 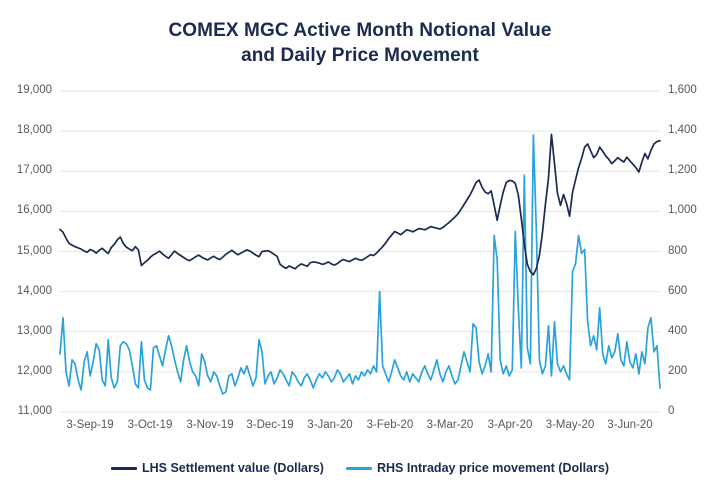 What do you see at coordinates (232, 468) in the screenshot?
I see `legend-label-settlement: LHS Settlement value (Dollars)` at bounding box center [232, 468].